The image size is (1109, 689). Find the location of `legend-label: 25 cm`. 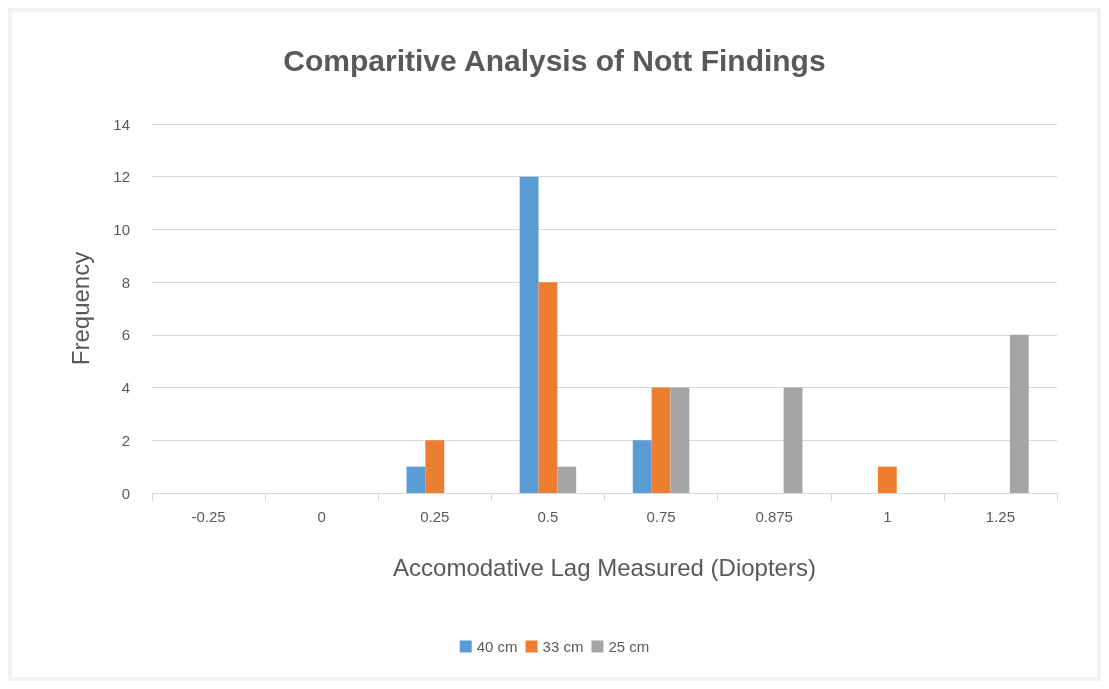

legend-label: 25 cm is located at coordinates (629, 646).